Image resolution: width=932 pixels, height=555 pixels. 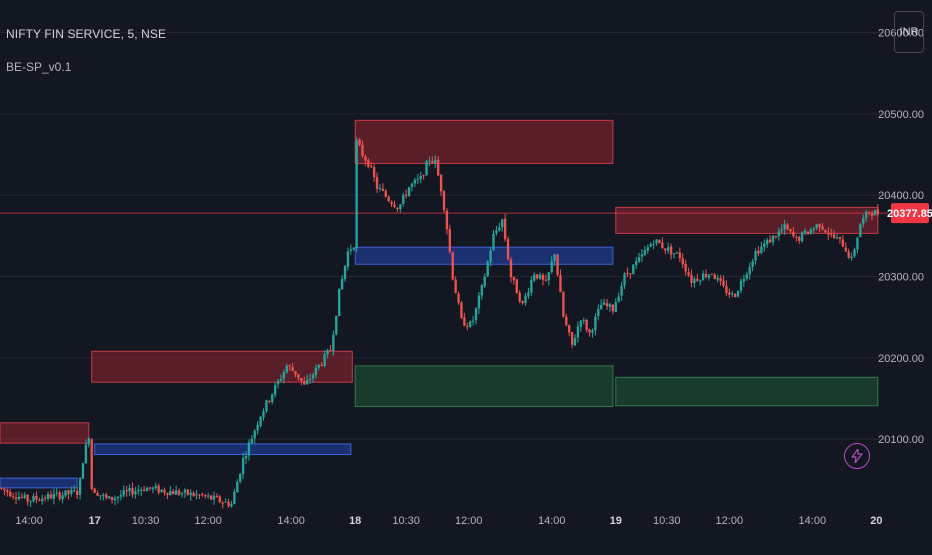 I want to click on pivot-zone, so click(x=484, y=255).